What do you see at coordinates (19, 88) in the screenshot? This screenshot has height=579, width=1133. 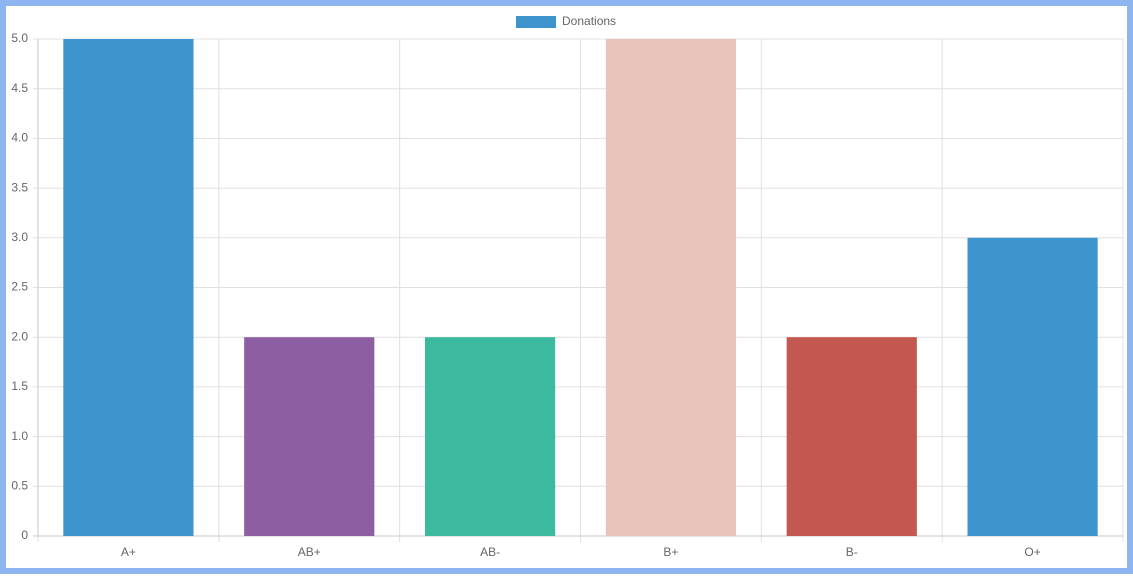 I see `y-tick-label: 4.5` at bounding box center [19, 88].